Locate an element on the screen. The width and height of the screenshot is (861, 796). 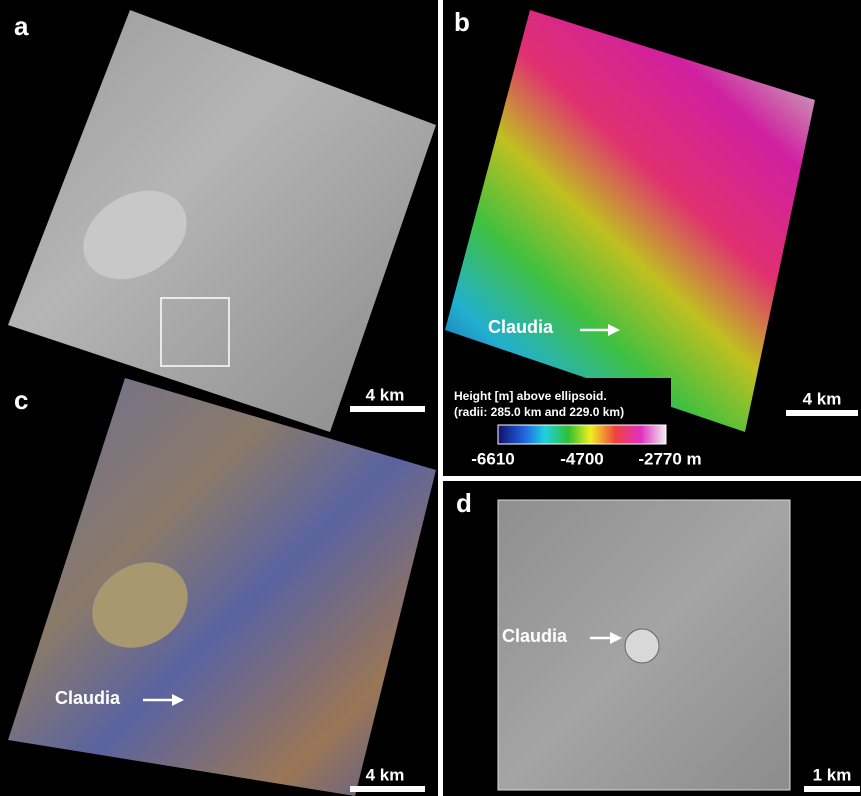
colorbar-tick: -6610 is located at coordinates (492, 458).